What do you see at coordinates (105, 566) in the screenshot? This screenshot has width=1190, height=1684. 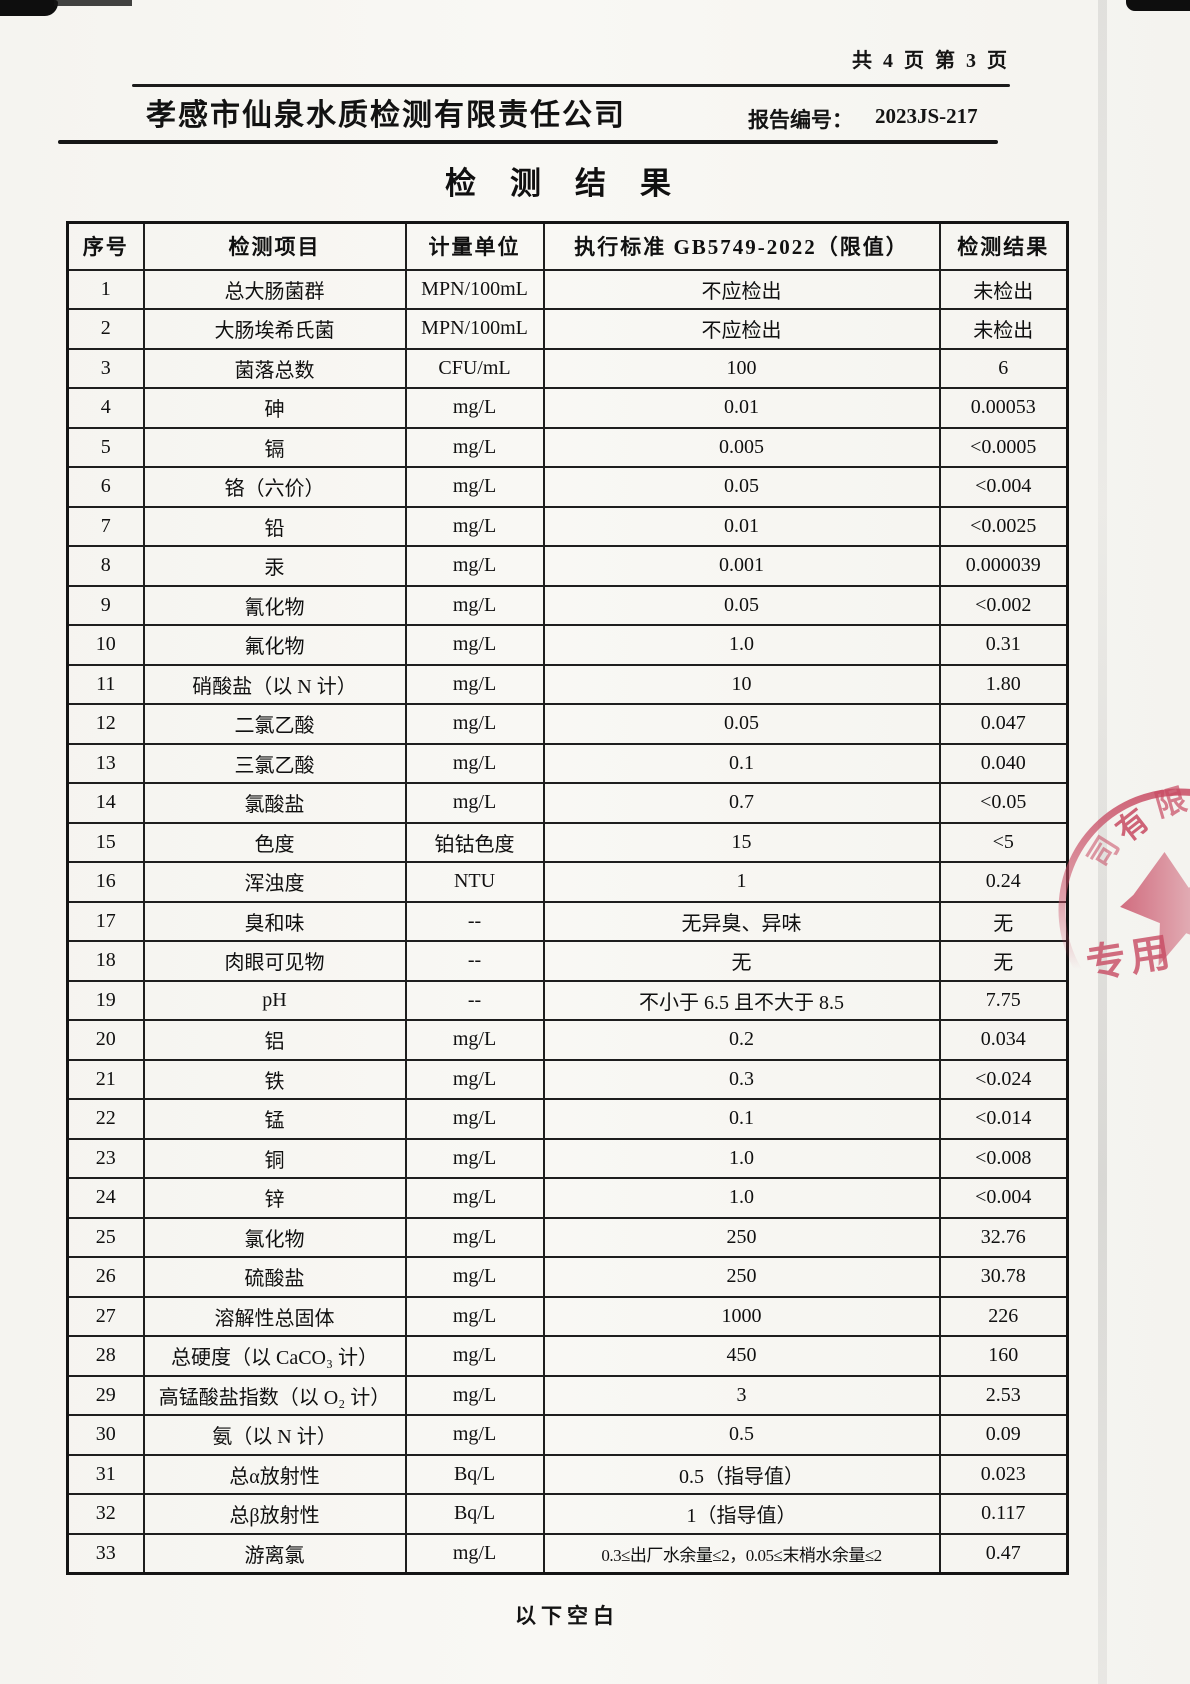 I see `row-number: 8` at bounding box center [105, 566].